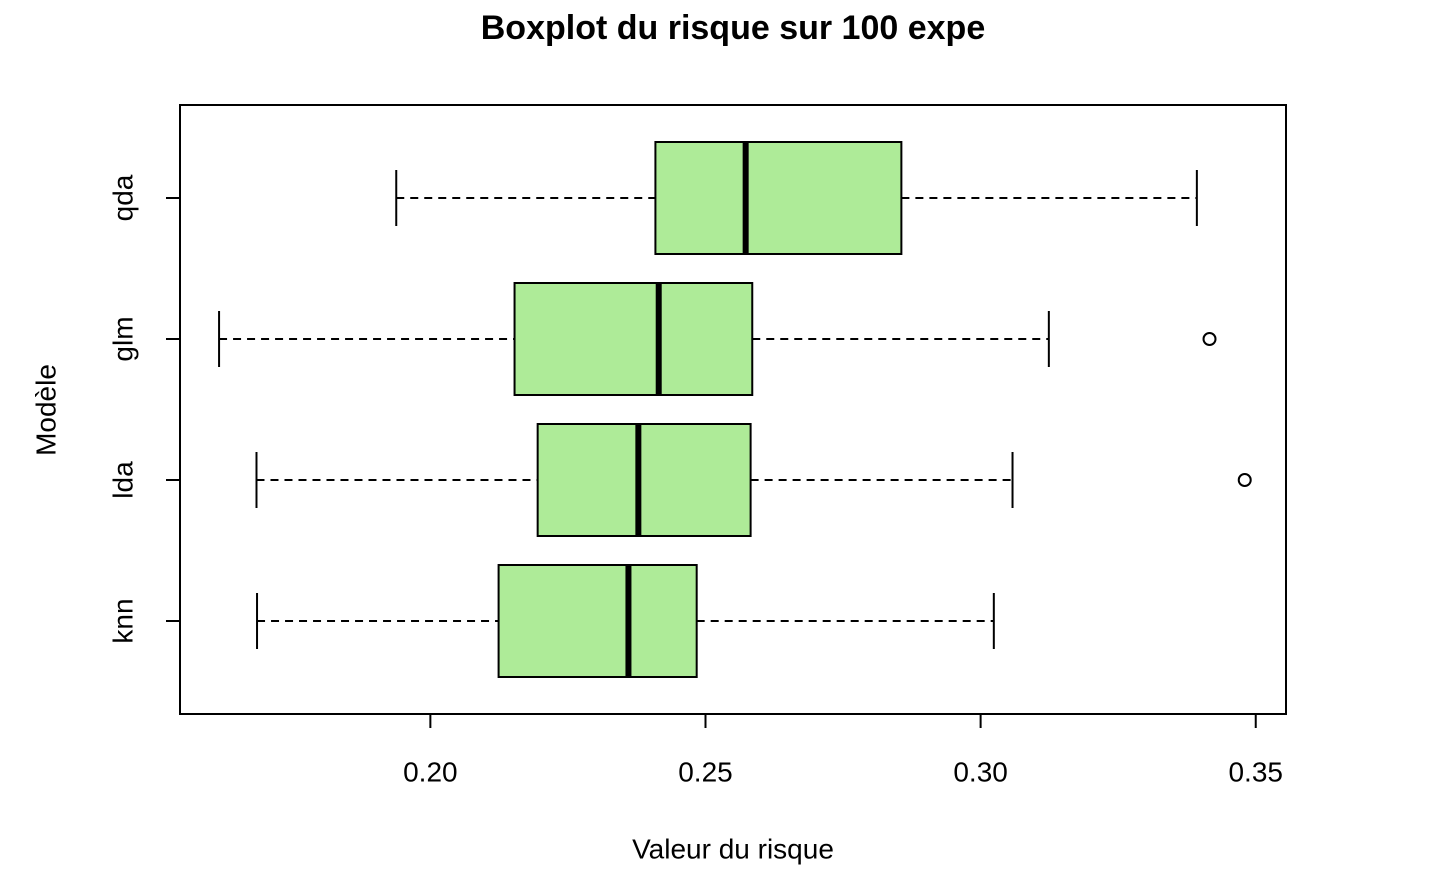 The width and height of the screenshot is (1452, 883). Describe the element at coordinates (122, 620) in the screenshot. I see `y-tick-label: knn` at that location.